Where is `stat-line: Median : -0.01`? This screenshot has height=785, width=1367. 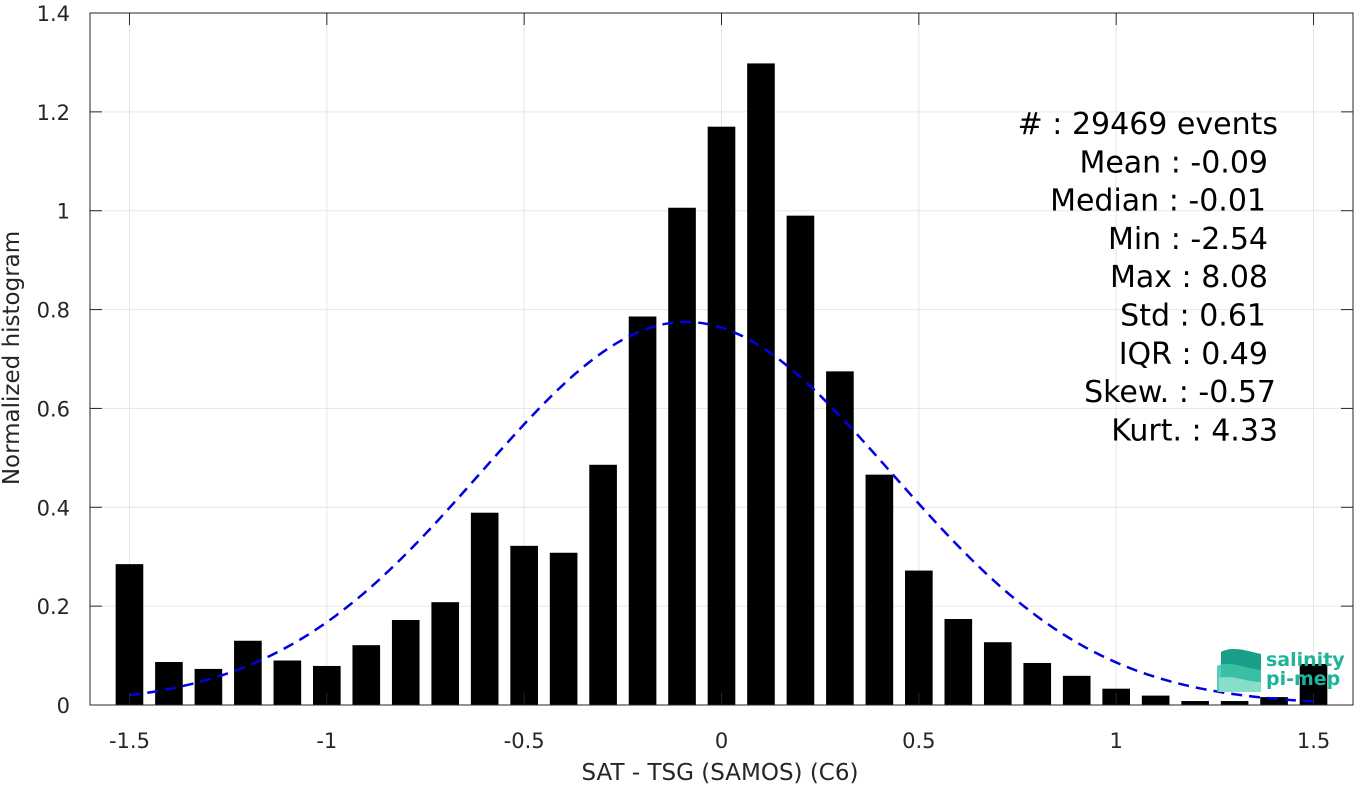 stat-line: Median : -0.01 is located at coordinates (1158, 201).